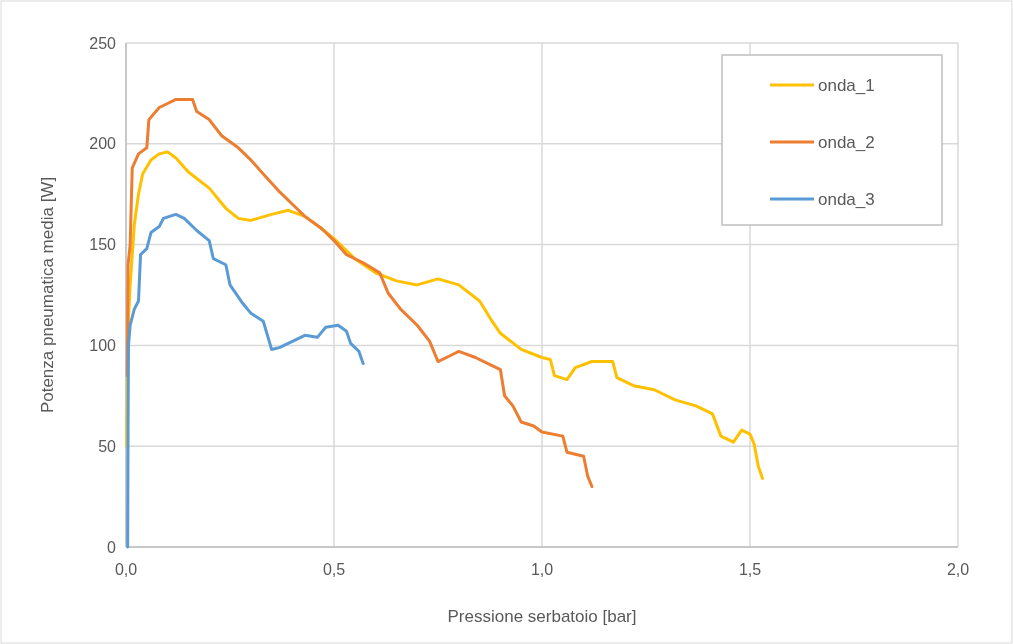 The height and width of the screenshot is (644, 1013). What do you see at coordinates (103, 345) in the screenshot?
I see `y-tick-label: 100` at bounding box center [103, 345].